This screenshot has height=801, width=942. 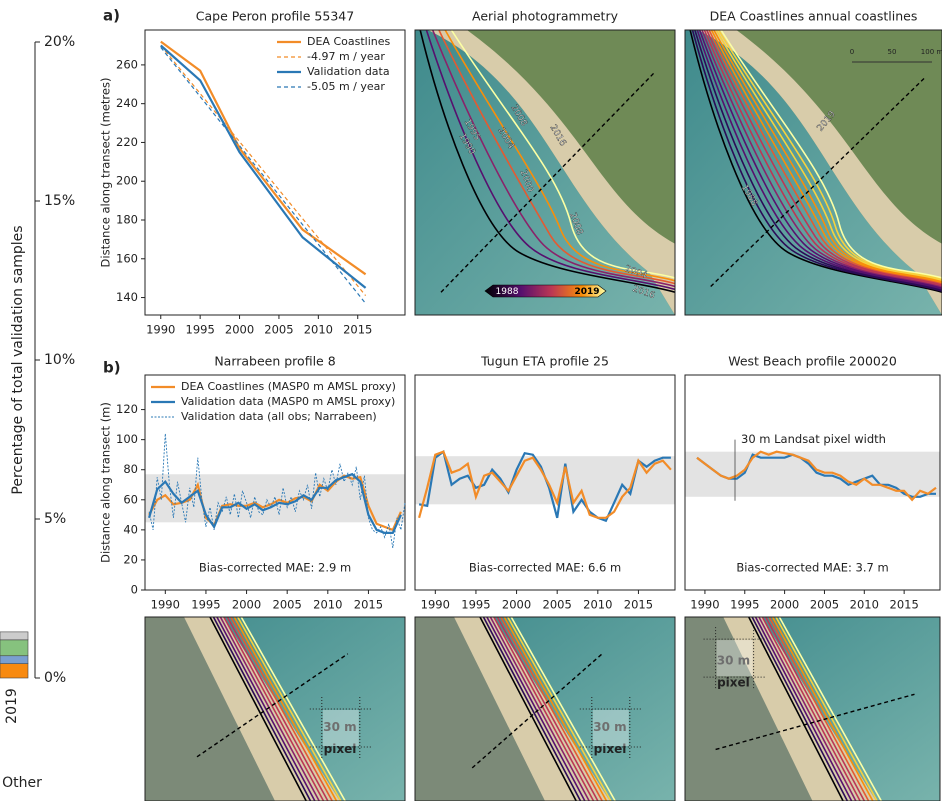 What do you see at coordinates (586, 292) in the screenshot?
I see `colorbar-label: 2019` at bounding box center [586, 292].